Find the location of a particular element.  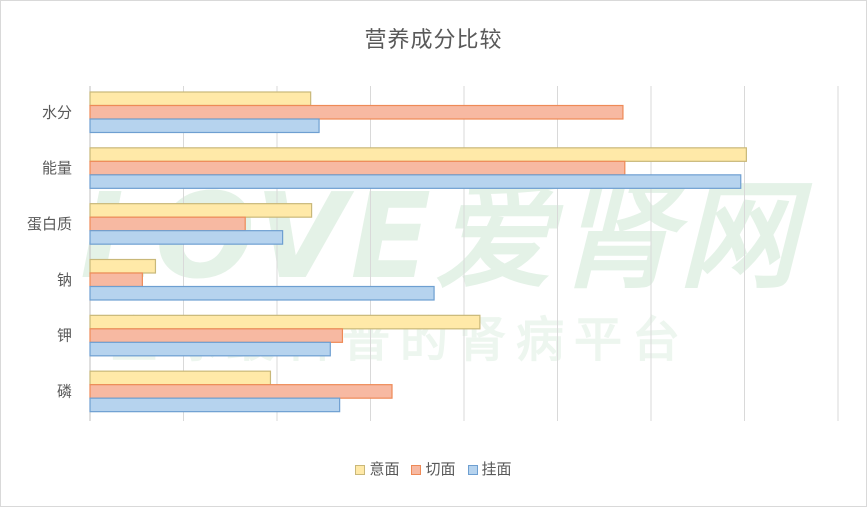

category-label: 磷 is located at coordinates (64, 391).